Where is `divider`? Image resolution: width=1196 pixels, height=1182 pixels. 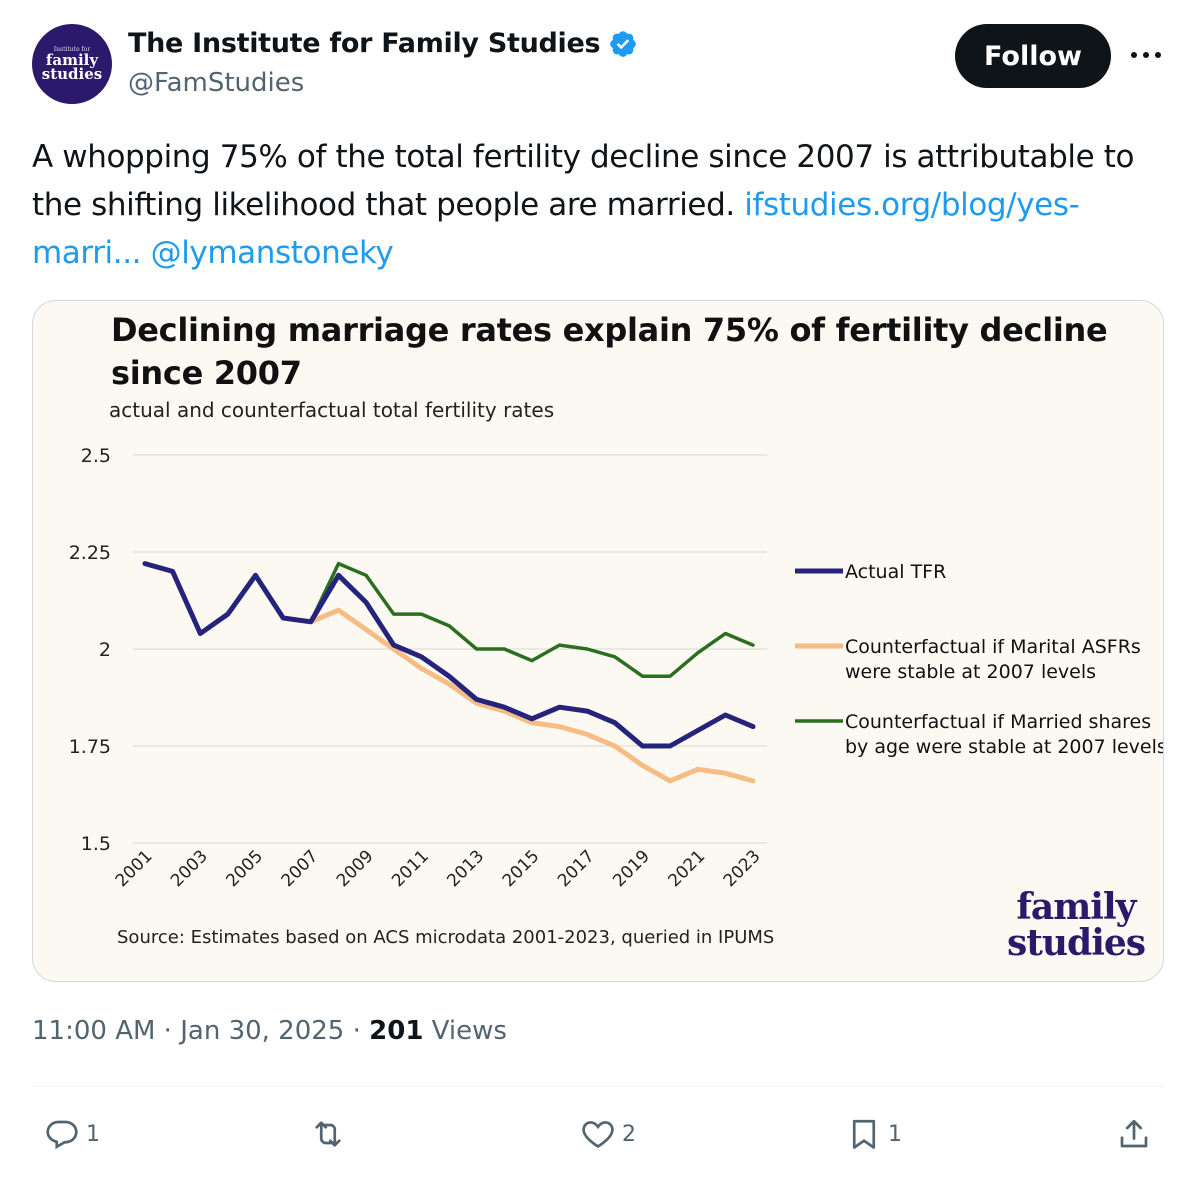 divider is located at coordinates (598, 1086).